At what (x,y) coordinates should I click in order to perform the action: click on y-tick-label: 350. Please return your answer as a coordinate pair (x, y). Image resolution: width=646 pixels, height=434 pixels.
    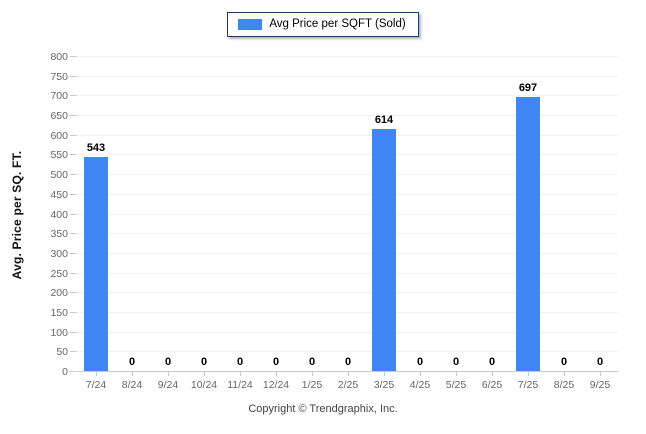
    Looking at the image, I should click on (59, 234).